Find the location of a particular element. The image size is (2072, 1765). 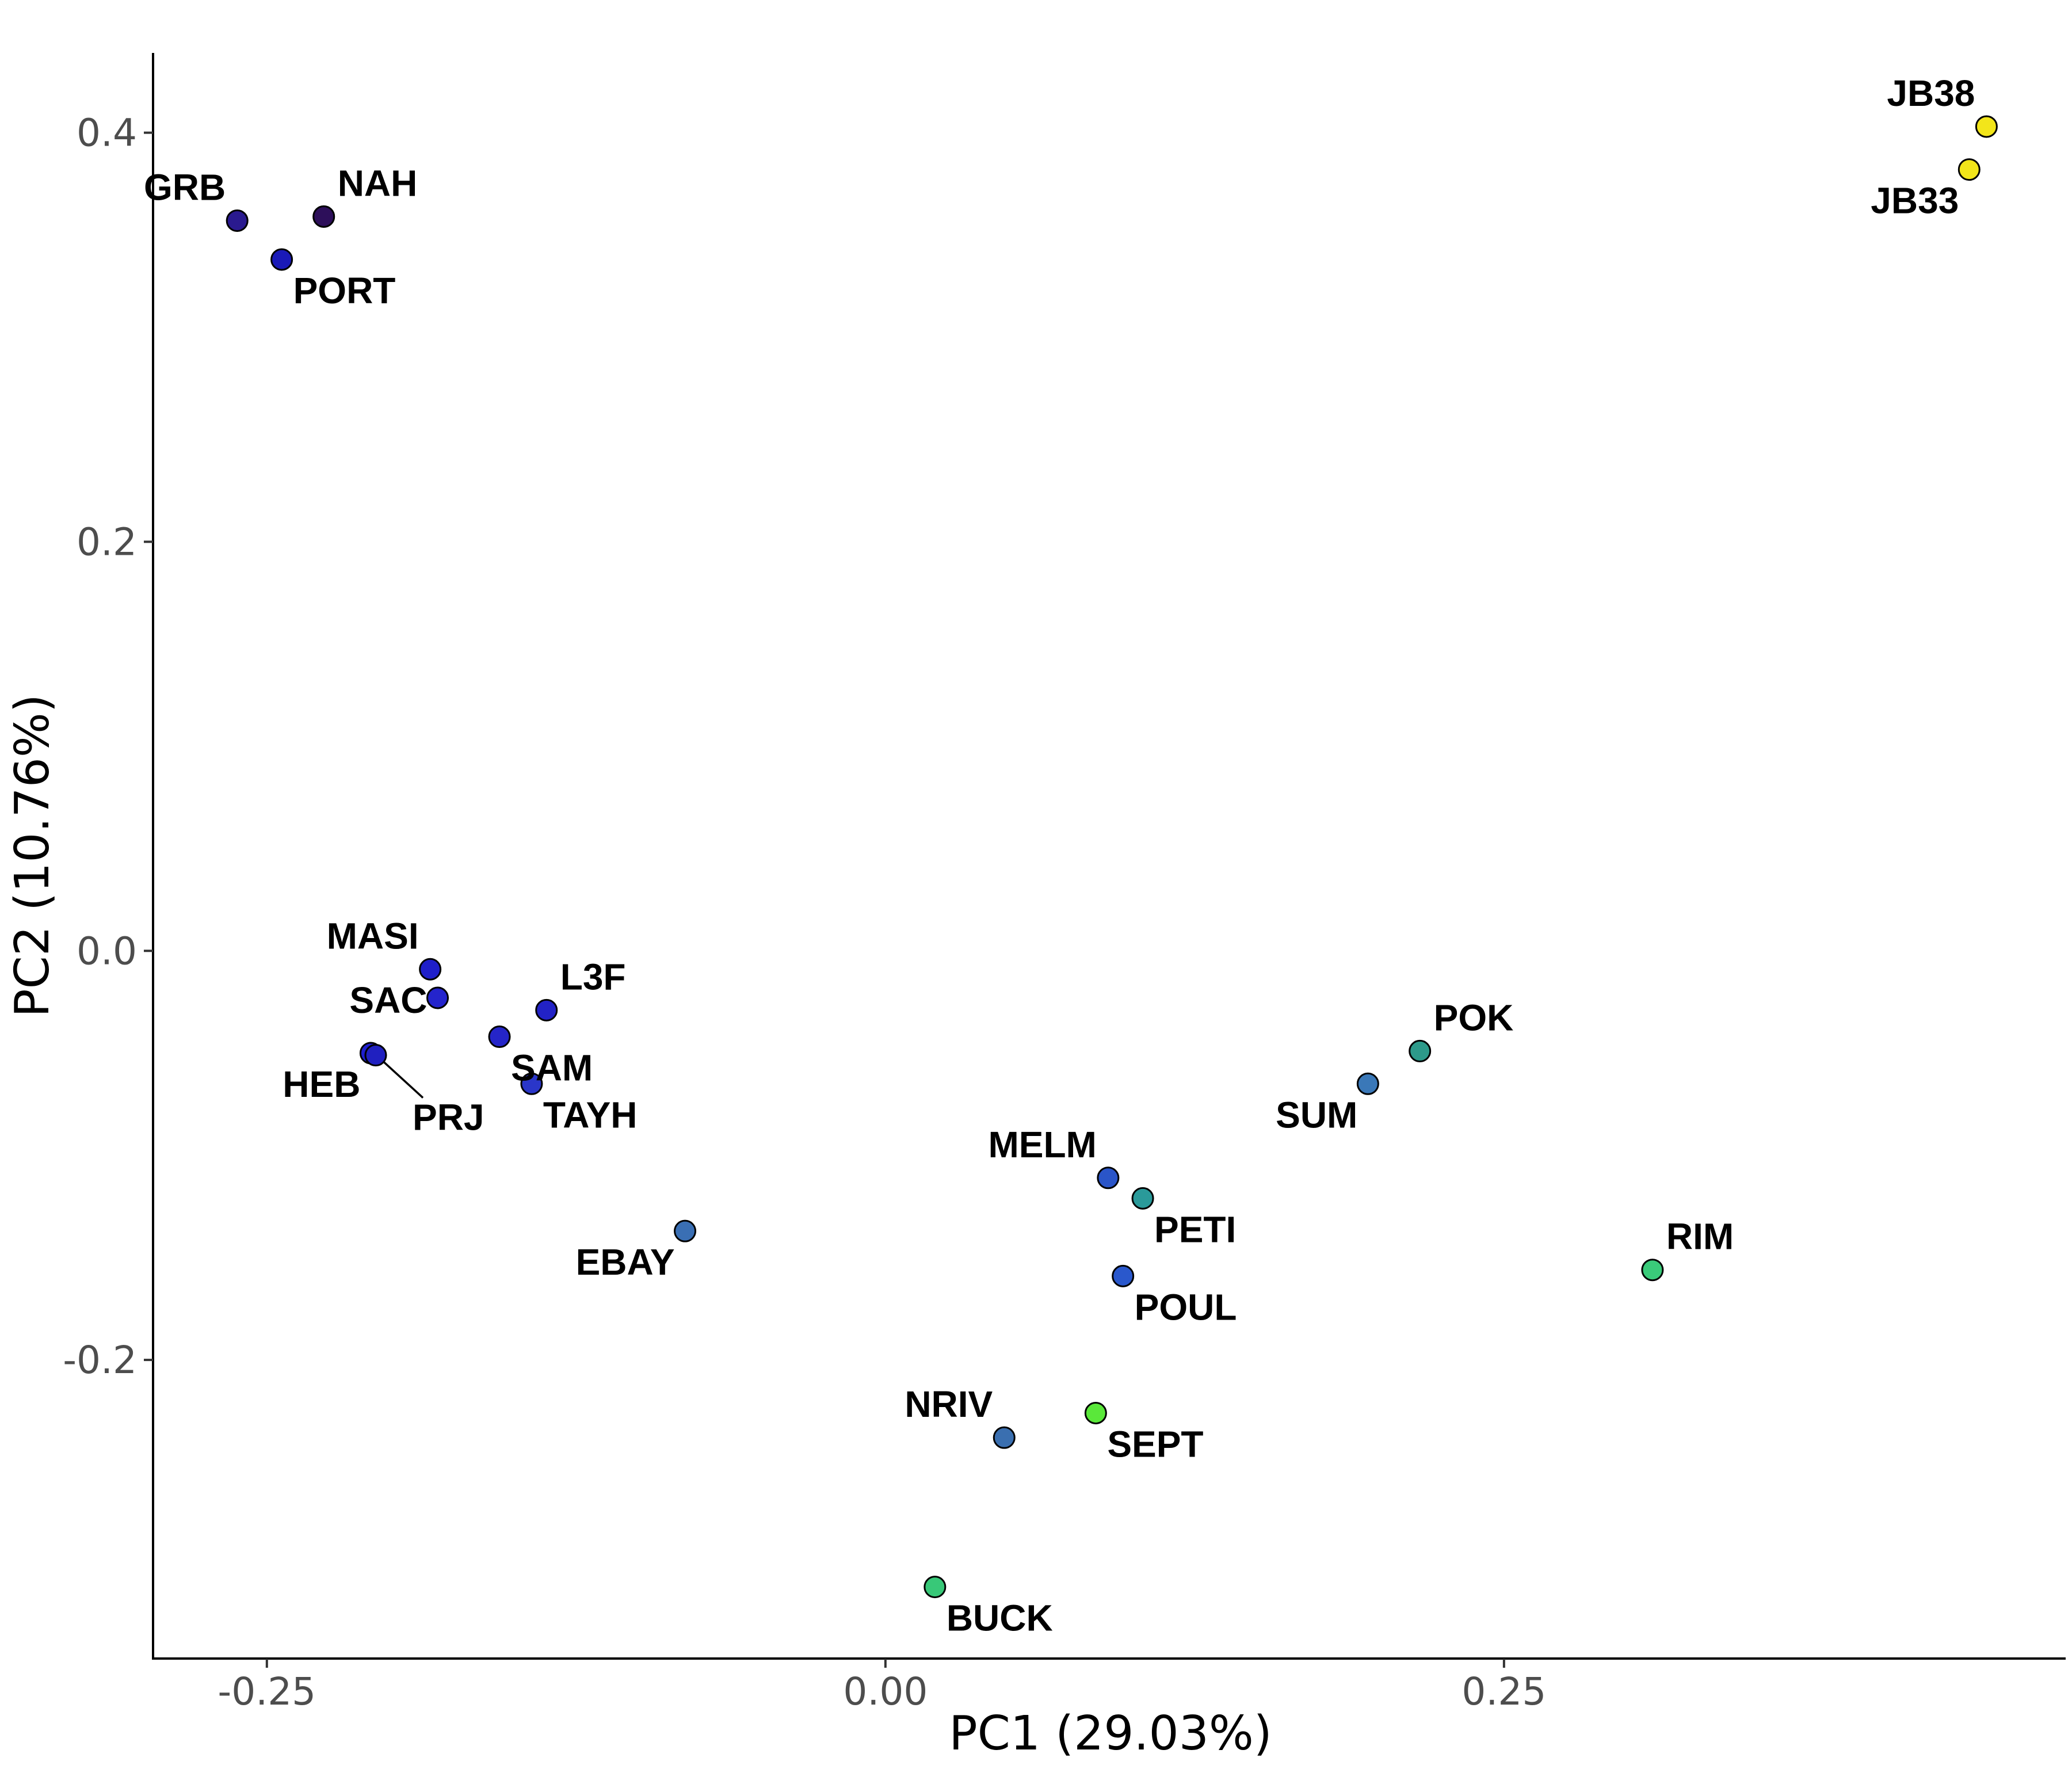

point-label: TAYH is located at coordinates (590, 1114).